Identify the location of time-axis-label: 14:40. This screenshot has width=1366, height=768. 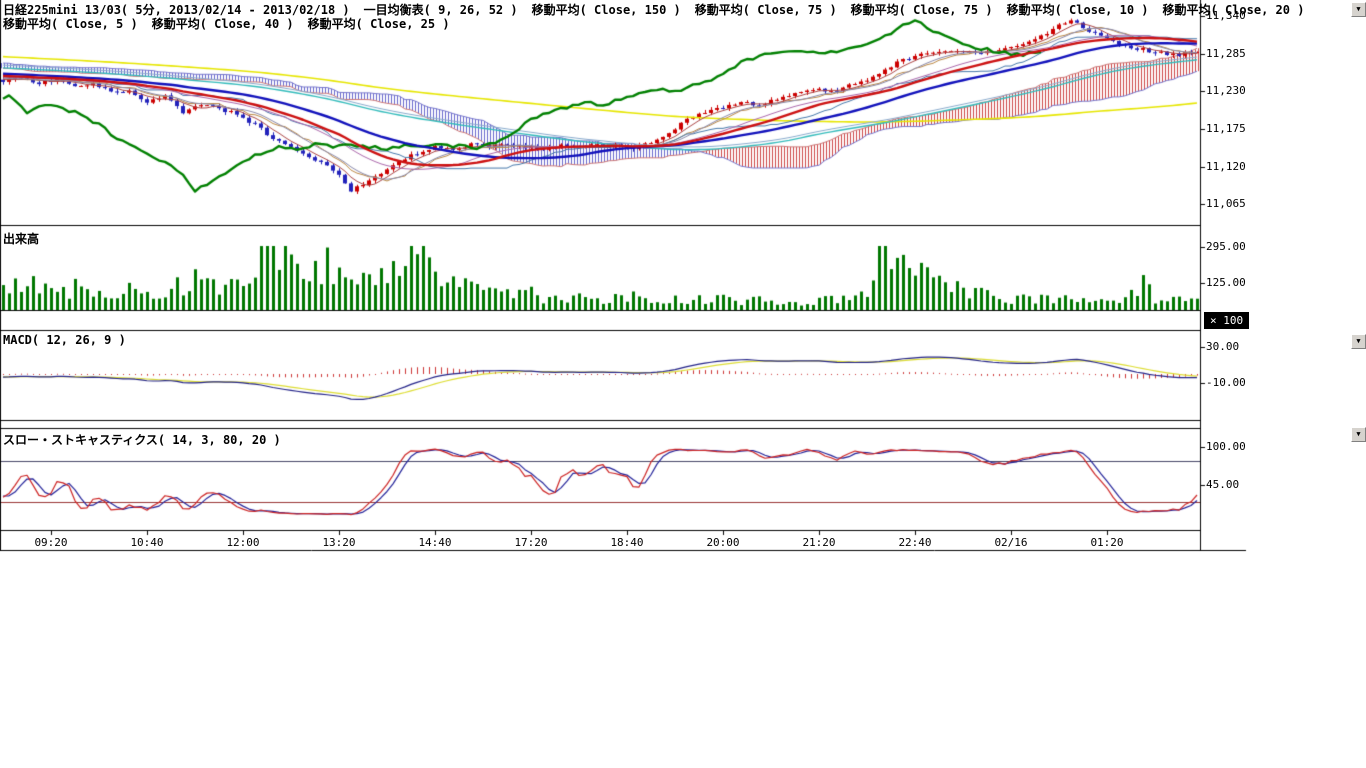
(435, 542).